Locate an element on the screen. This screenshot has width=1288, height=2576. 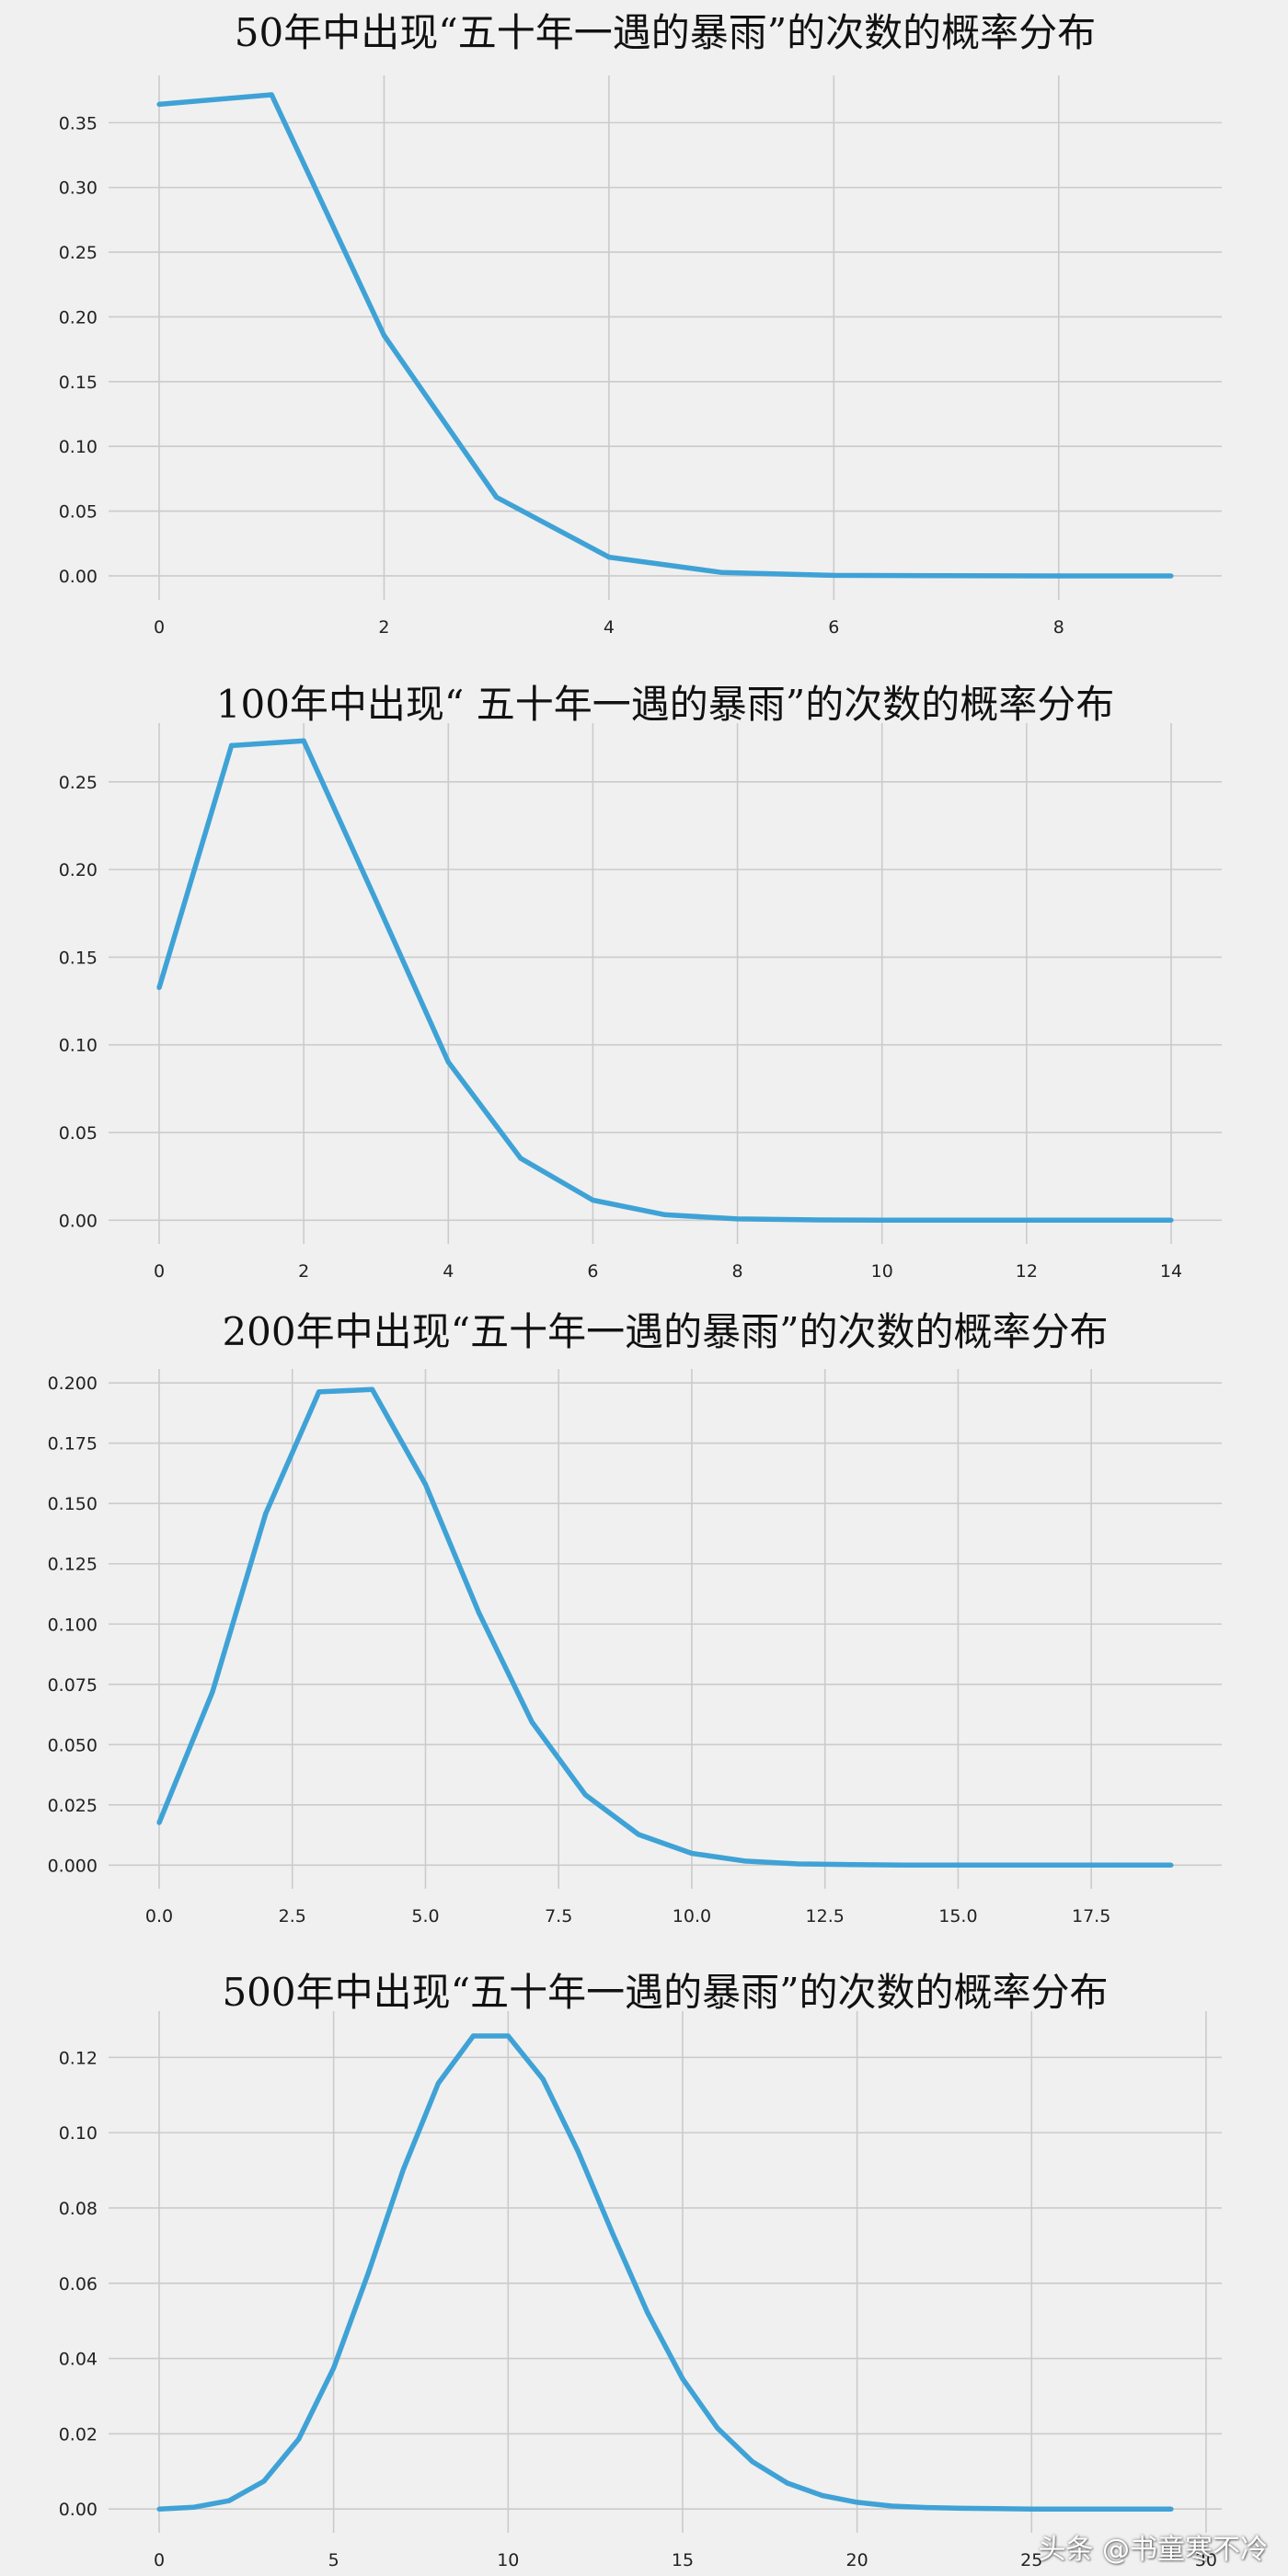
x-tick-label: 2 is located at coordinates (383, 627).